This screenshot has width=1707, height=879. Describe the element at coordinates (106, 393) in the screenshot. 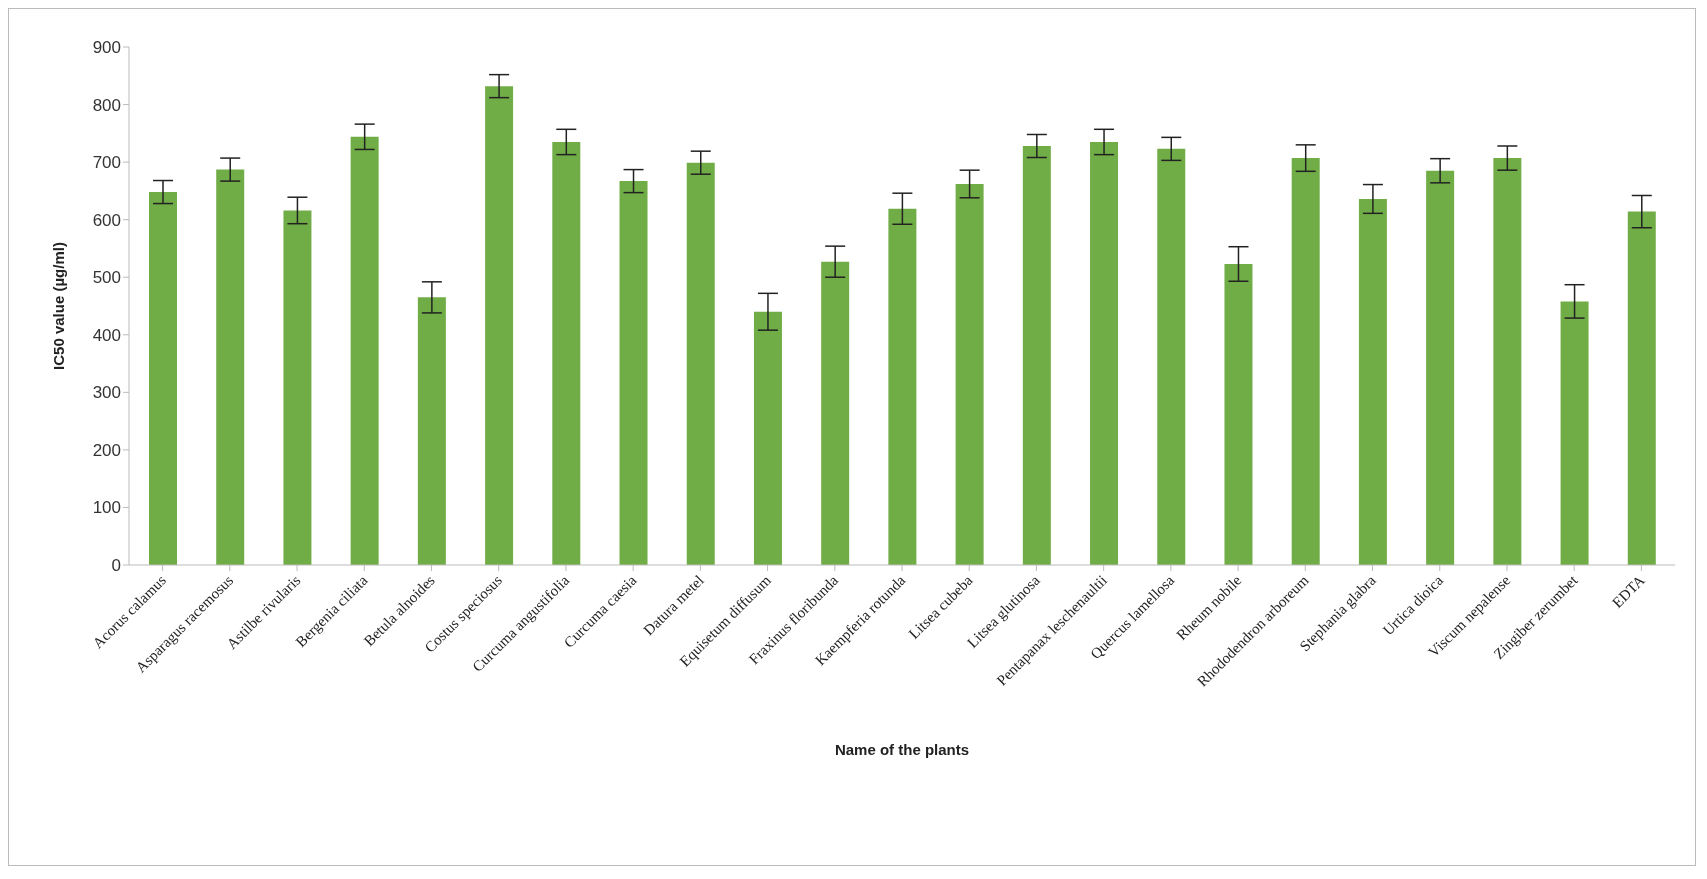

I see `y-tick-label: 300` at that location.